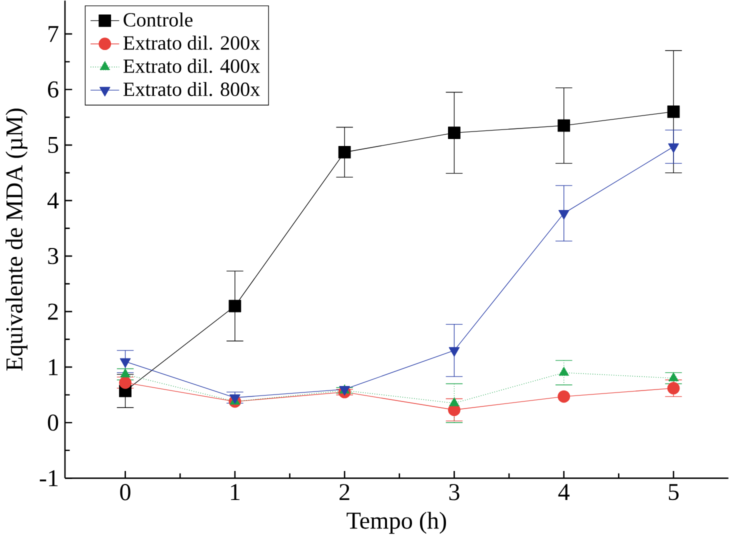 The image size is (729, 539). What do you see at coordinates (53, 367) in the screenshot?
I see `y-tick-label: 1` at bounding box center [53, 367].